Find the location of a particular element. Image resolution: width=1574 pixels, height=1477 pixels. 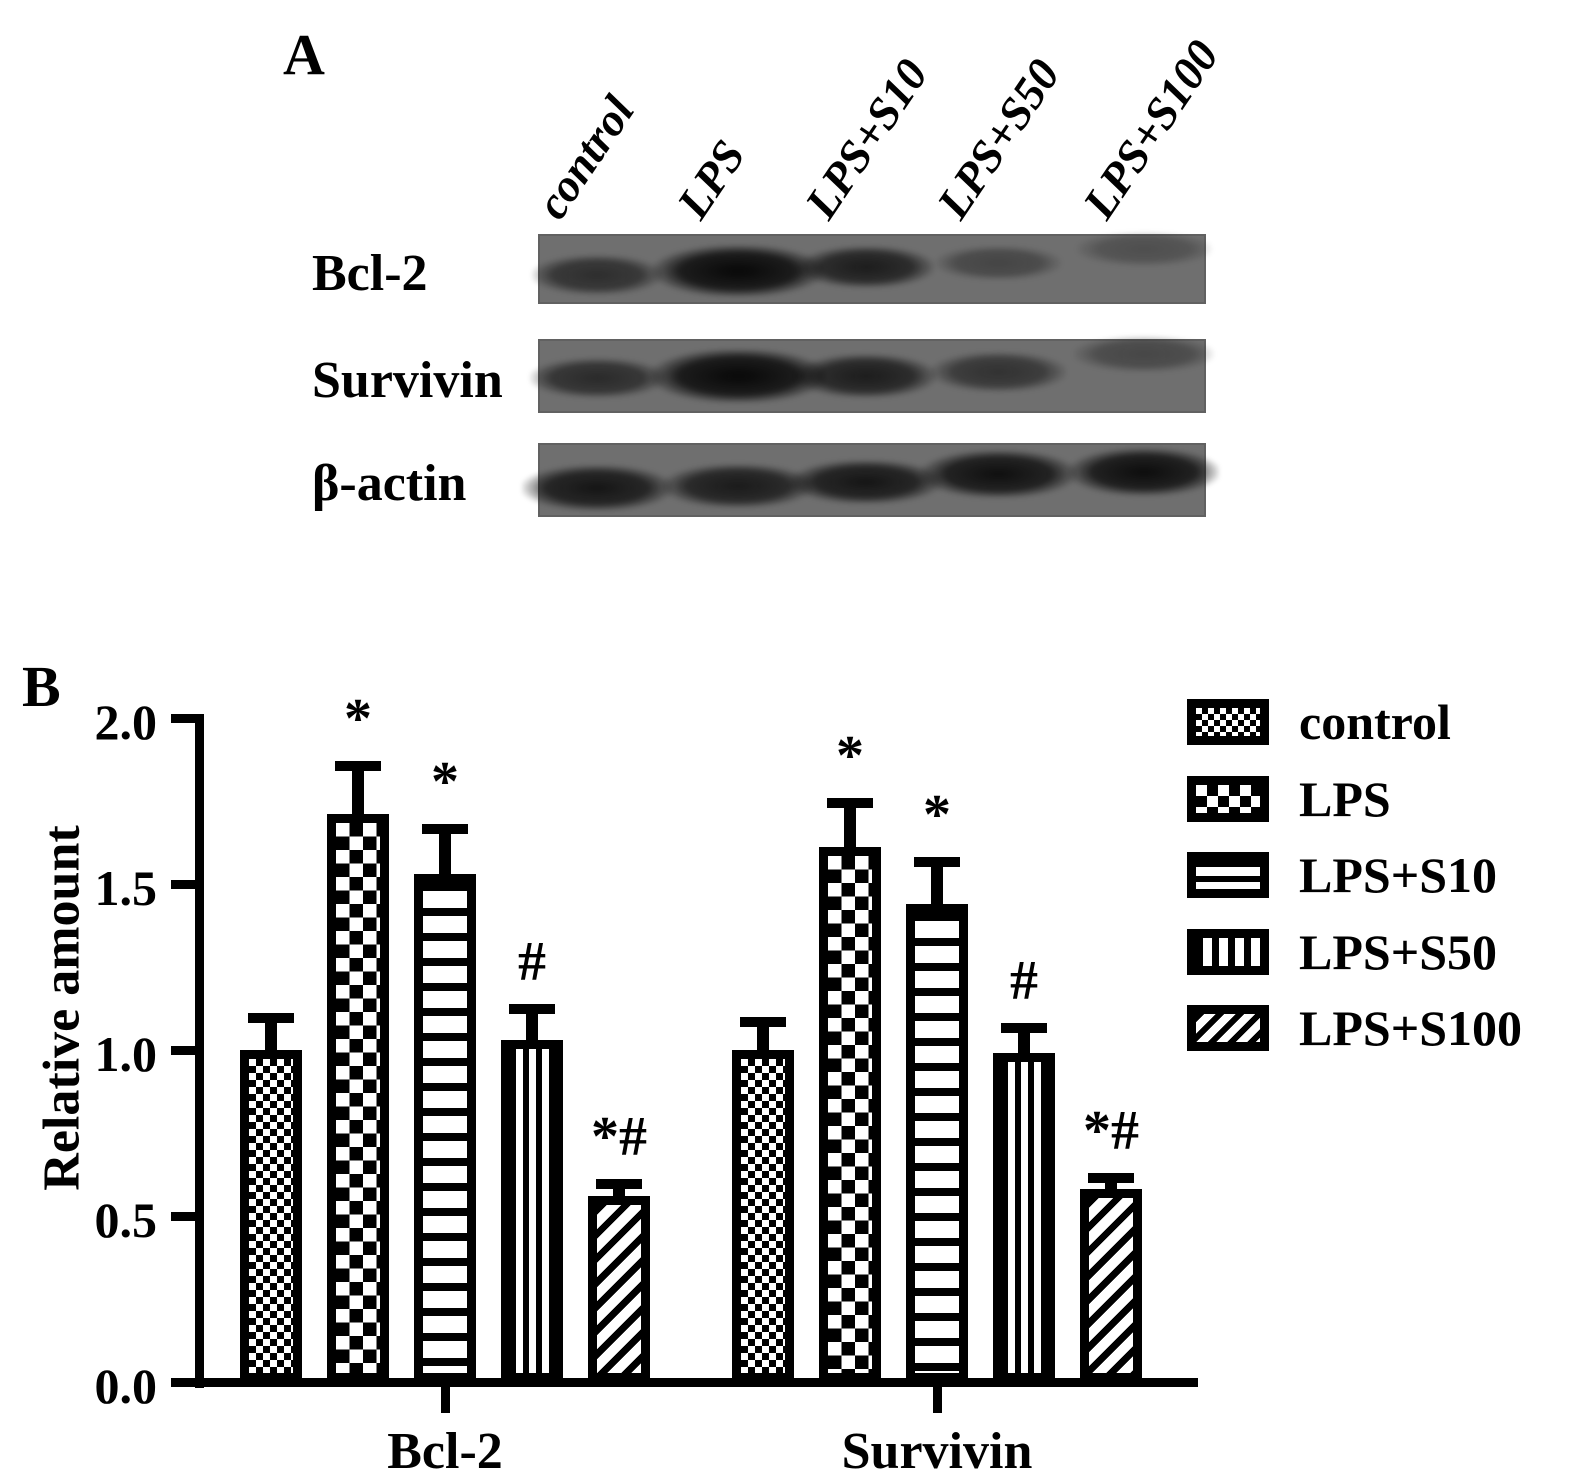

legend-row-lps: LPS is located at coordinates (1289, 799).